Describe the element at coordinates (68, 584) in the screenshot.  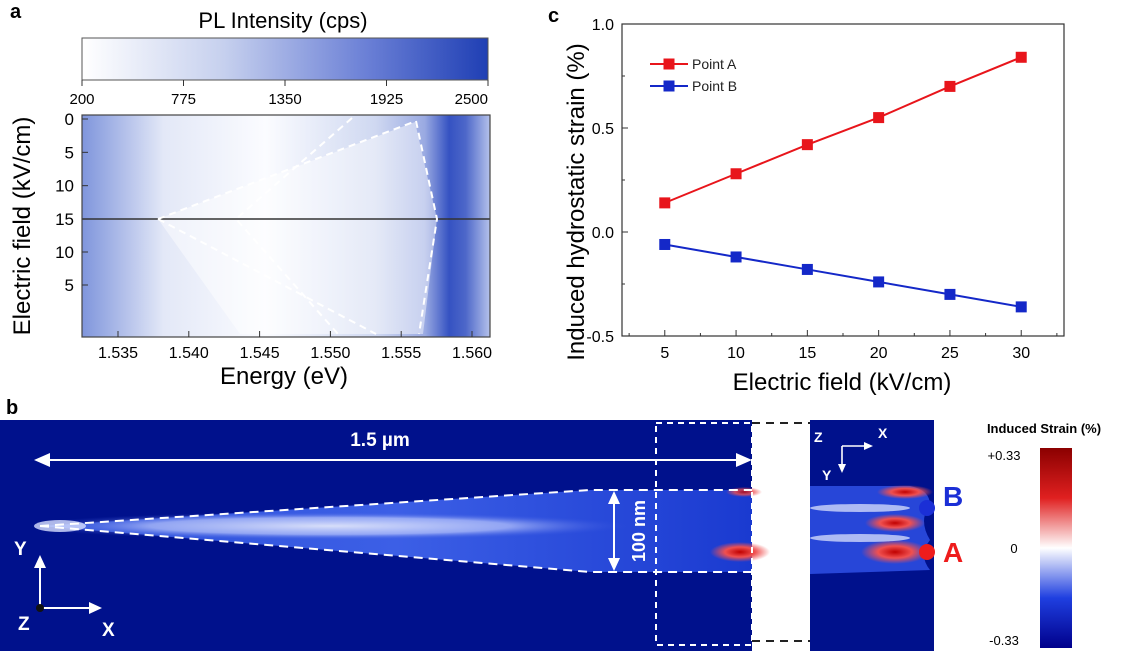
I see `left-axes-triad` at that location.